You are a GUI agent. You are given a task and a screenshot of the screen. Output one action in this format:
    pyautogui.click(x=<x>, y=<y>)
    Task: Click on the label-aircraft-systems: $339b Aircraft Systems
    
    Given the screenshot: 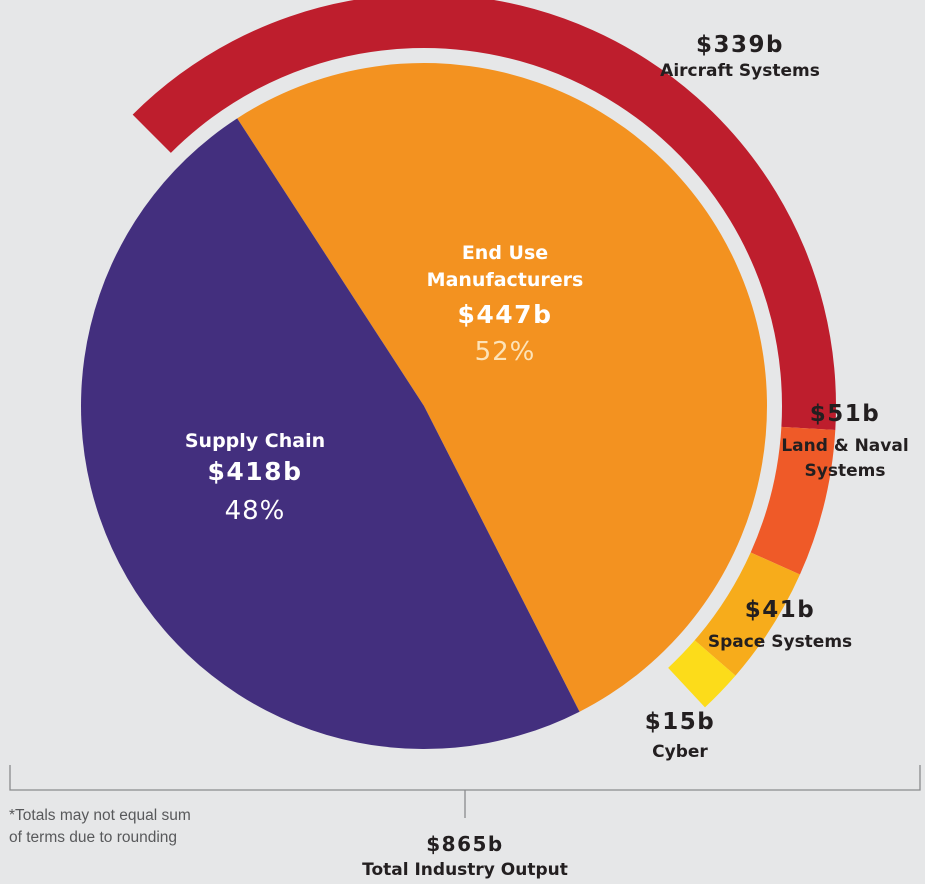 What is the action you would take?
    pyautogui.click(x=740, y=57)
    